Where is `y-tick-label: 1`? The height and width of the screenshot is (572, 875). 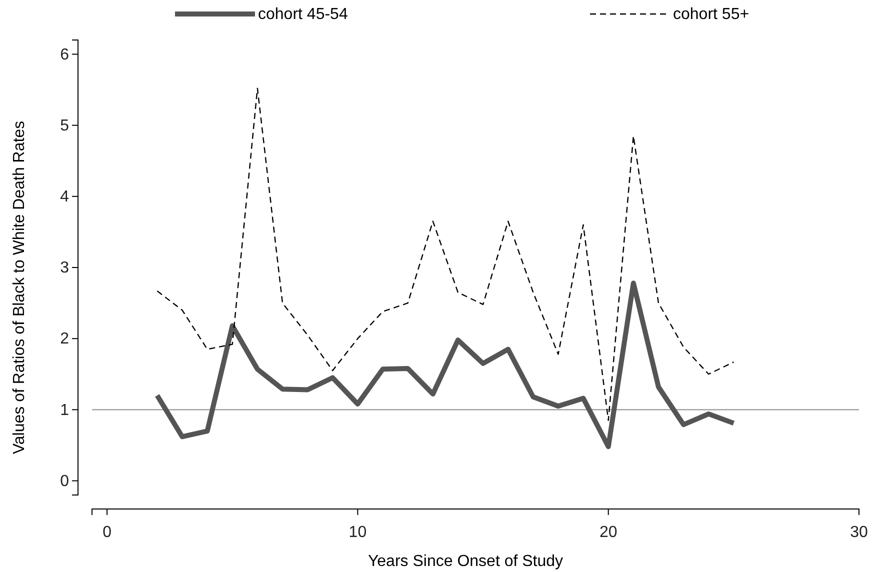 y-tick-label: 1 is located at coordinates (65, 410).